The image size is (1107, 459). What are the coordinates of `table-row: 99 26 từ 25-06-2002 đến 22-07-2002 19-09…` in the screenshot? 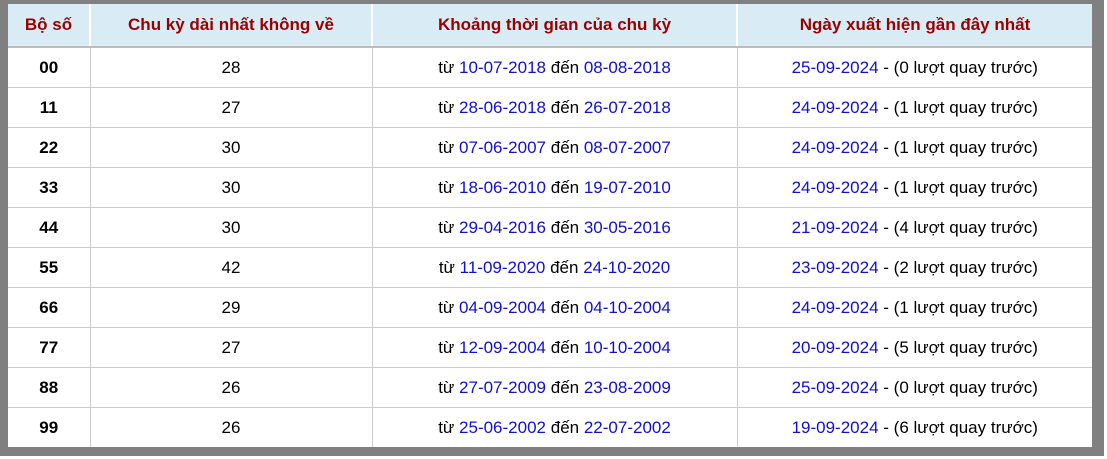 It's located at (550, 427).